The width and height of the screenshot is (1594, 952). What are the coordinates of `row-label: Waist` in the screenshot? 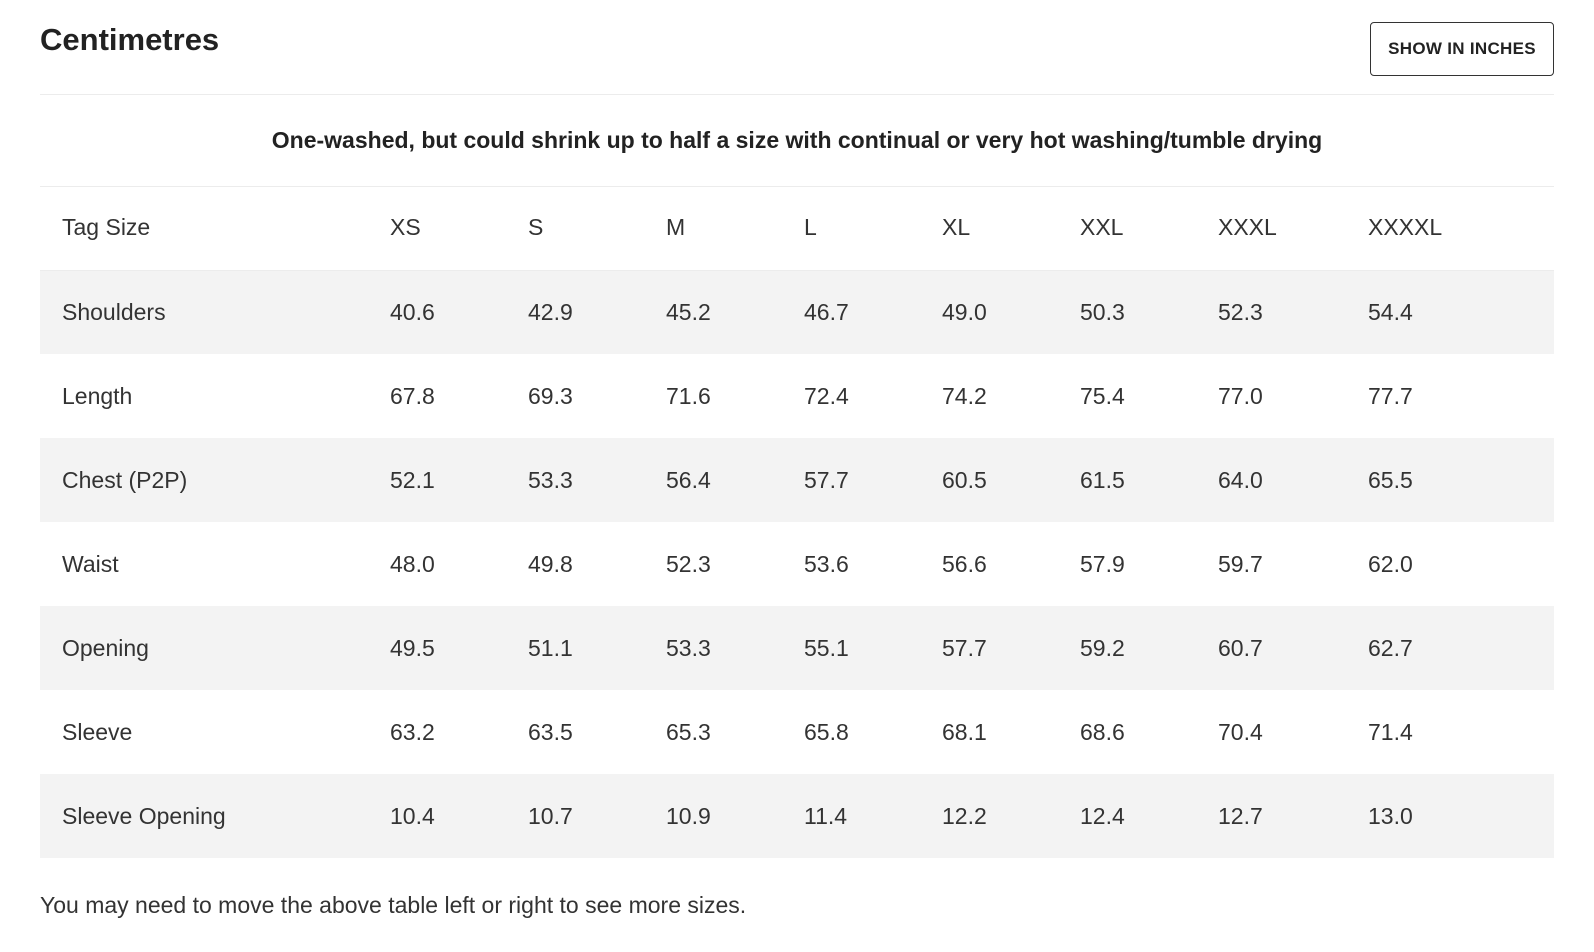 It's located at (90, 563).